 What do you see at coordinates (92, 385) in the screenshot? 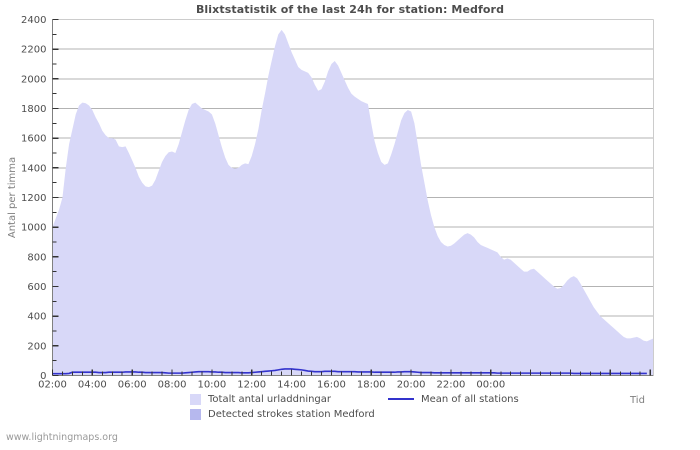
I see `svg-text: 04:00` at bounding box center [92, 385].